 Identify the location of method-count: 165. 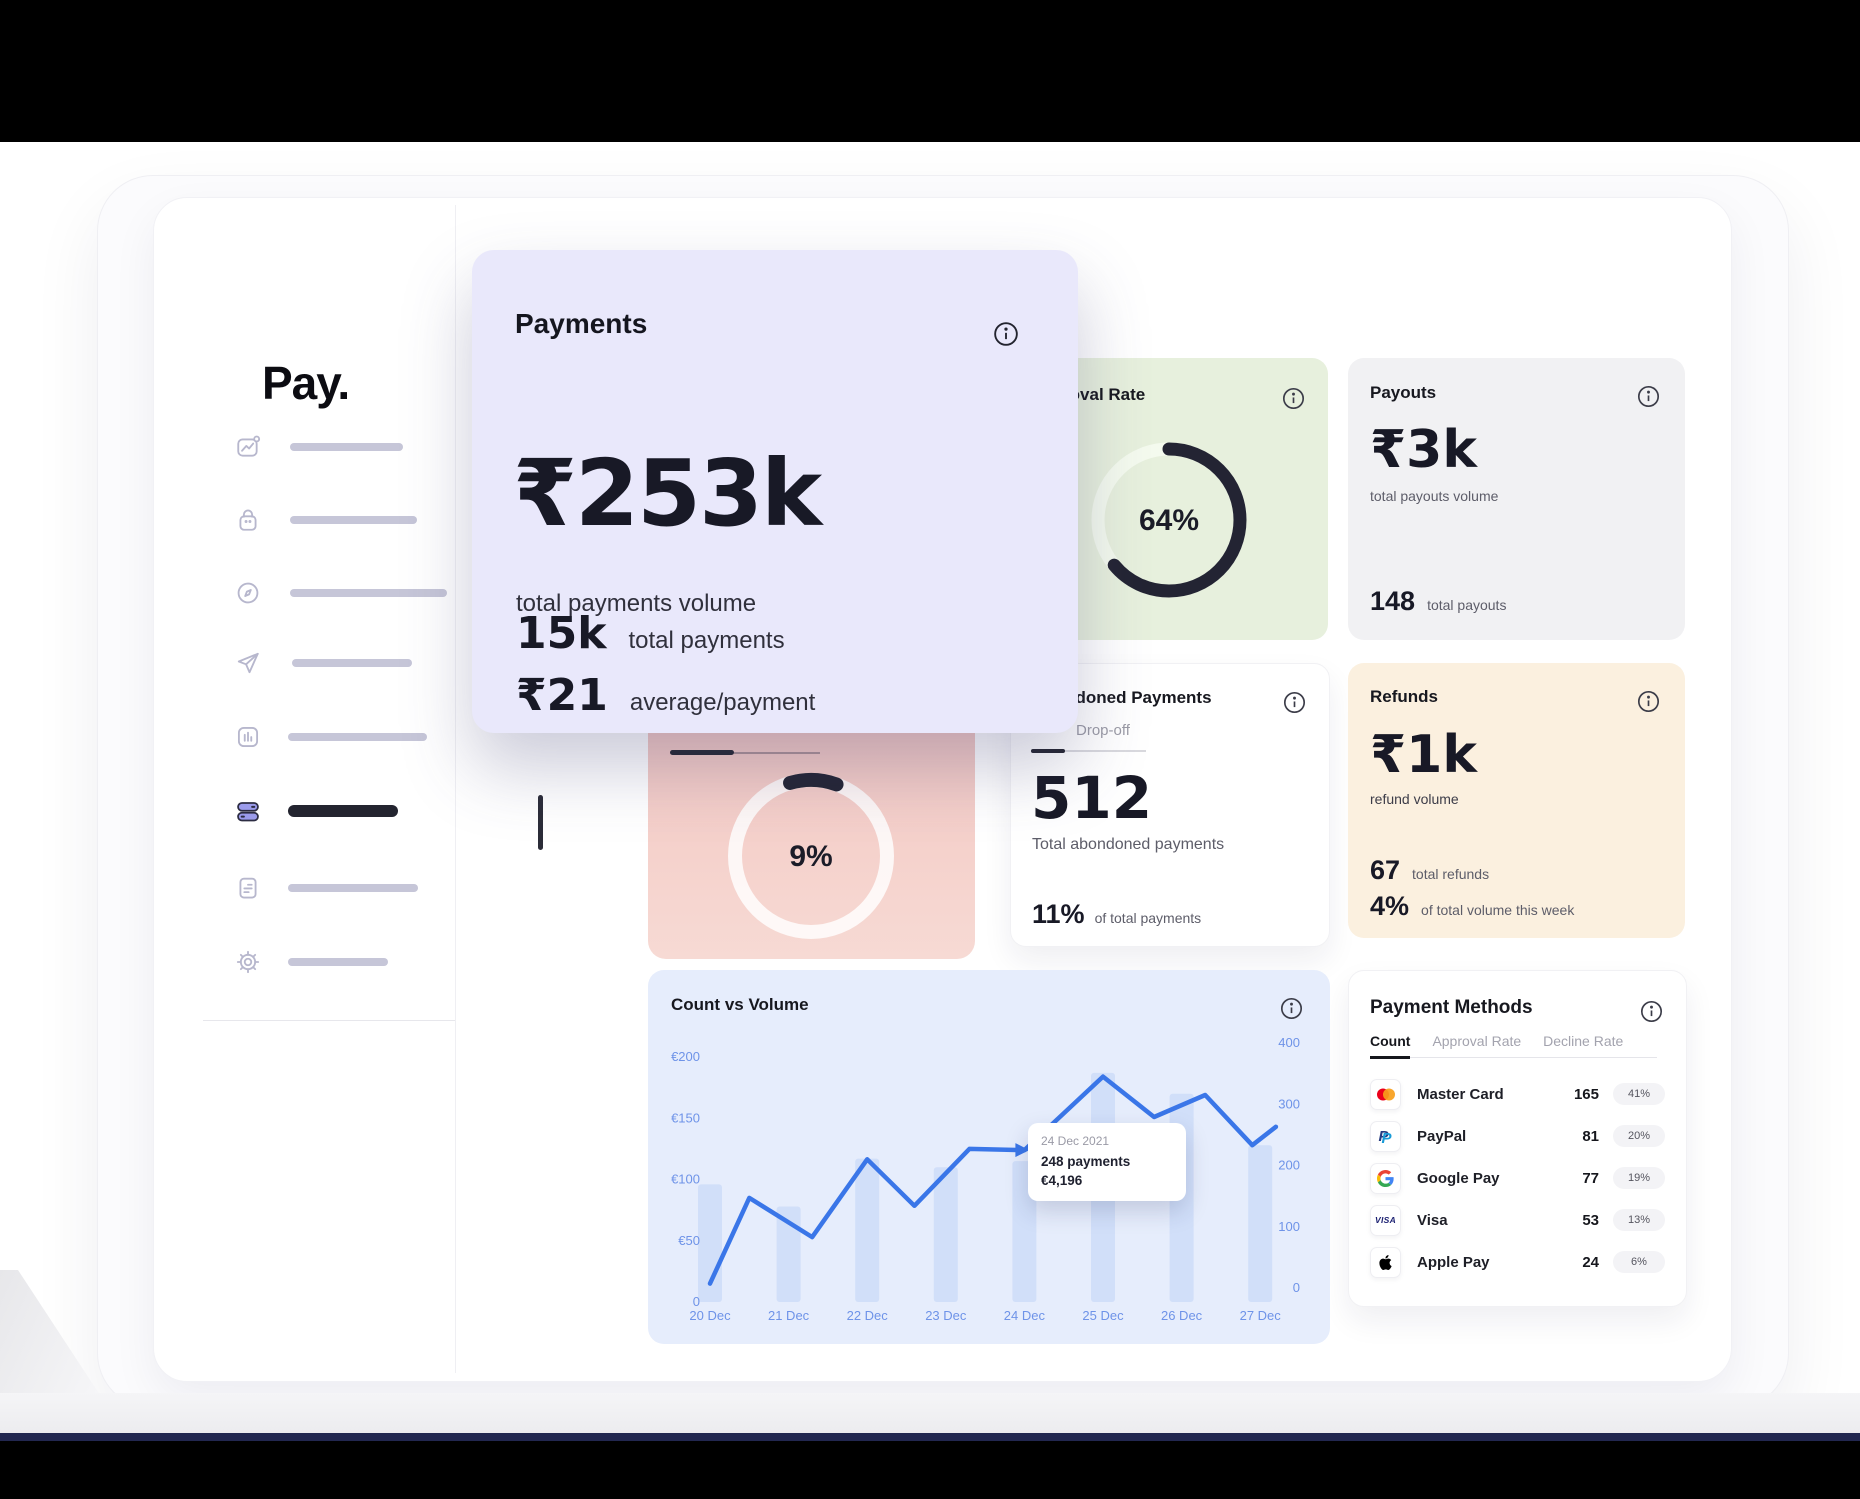
(1586, 1094).